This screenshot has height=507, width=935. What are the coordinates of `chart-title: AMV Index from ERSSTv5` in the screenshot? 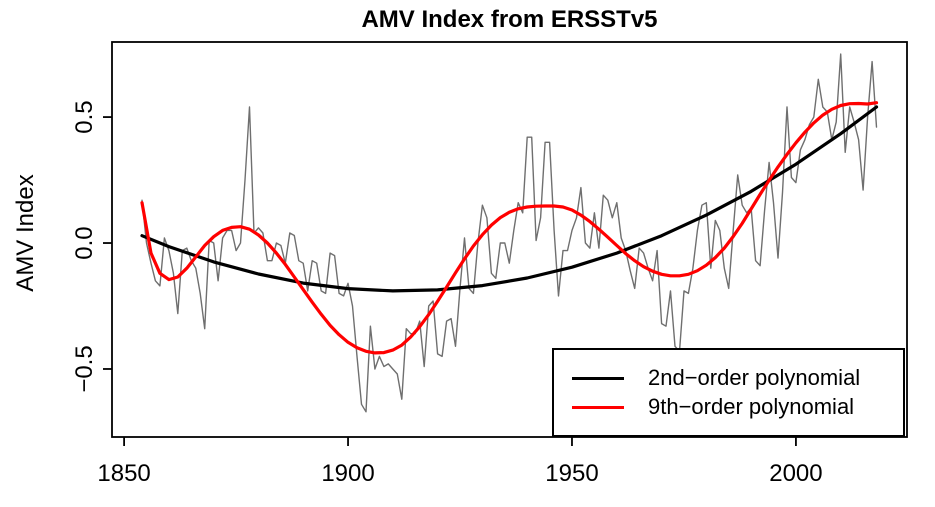 It's located at (509, 19).